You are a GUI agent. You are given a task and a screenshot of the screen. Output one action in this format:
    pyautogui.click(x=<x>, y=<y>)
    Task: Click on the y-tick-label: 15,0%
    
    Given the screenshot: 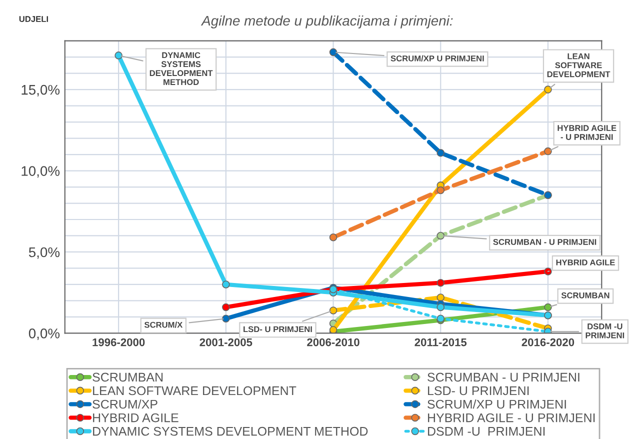 What is the action you would take?
    pyautogui.click(x=41, y=90)
    